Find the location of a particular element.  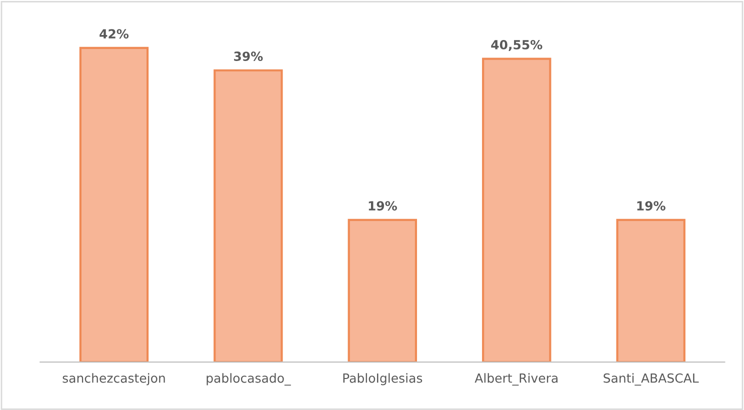

x-tick-label: Santi_ABASCAL is located at coordinates (651, 379).